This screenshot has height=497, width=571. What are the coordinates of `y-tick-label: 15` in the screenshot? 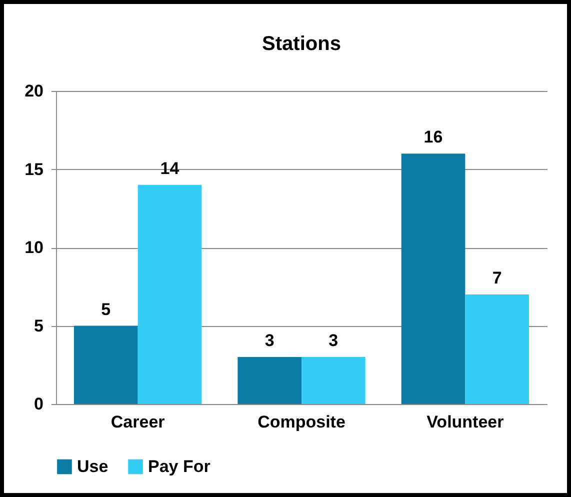 It's located at (34, 169).